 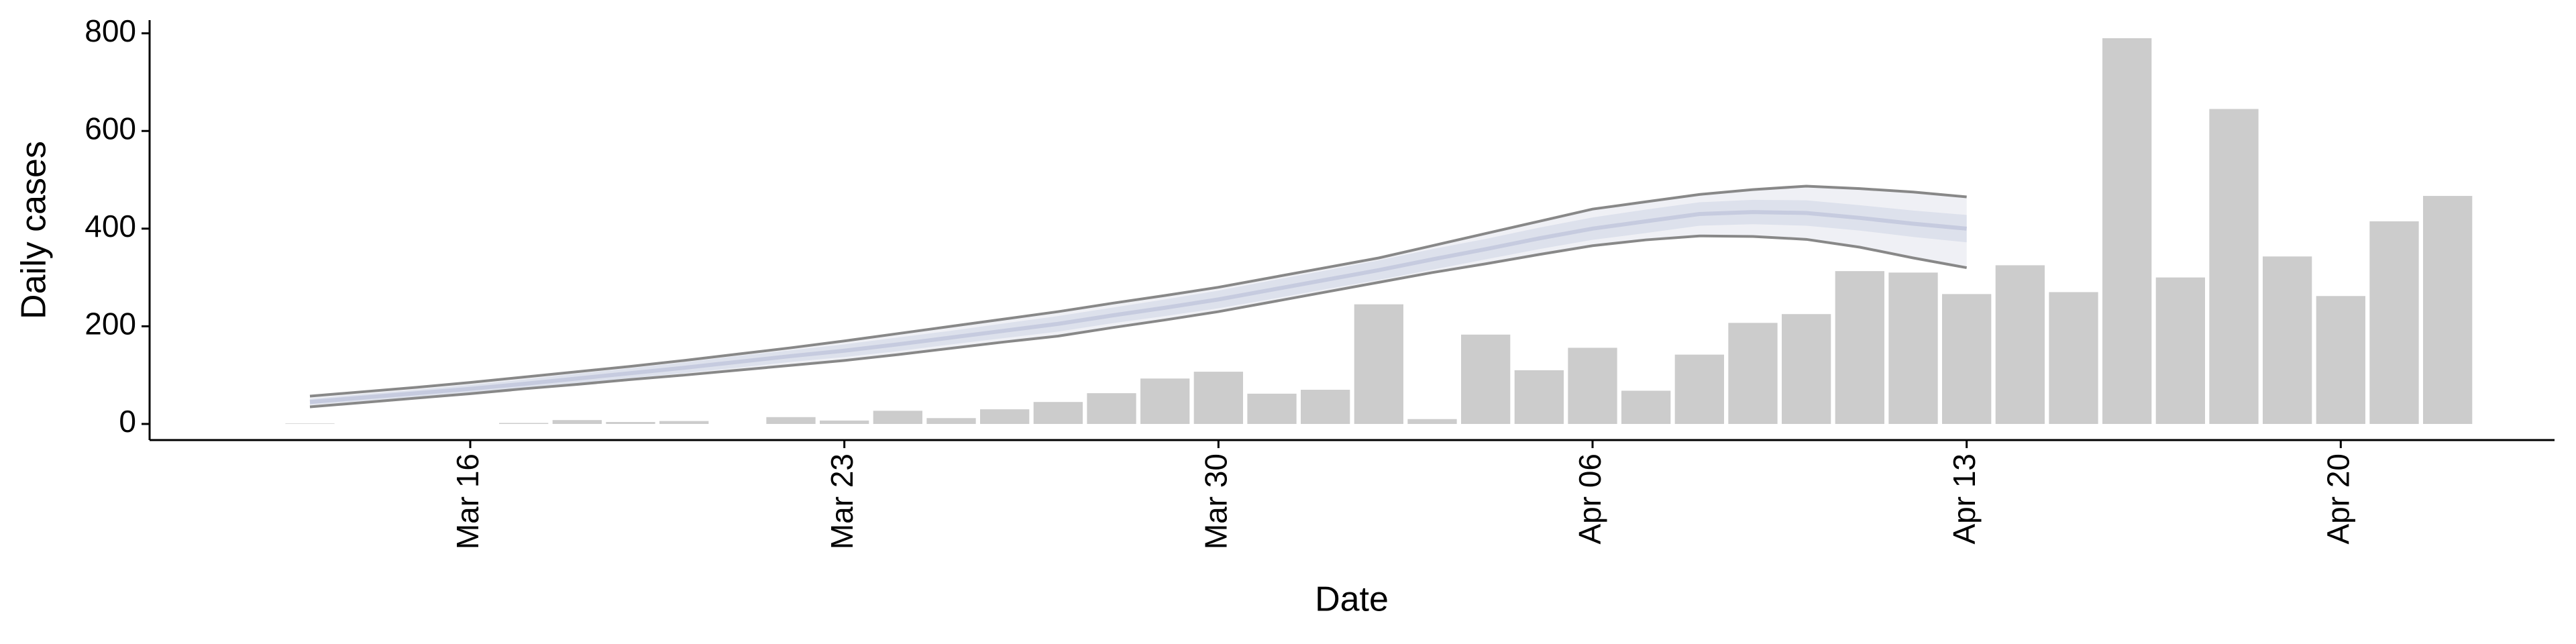 I want to click on x-tick-label: Apr 06, so click(x=1589, y=499).